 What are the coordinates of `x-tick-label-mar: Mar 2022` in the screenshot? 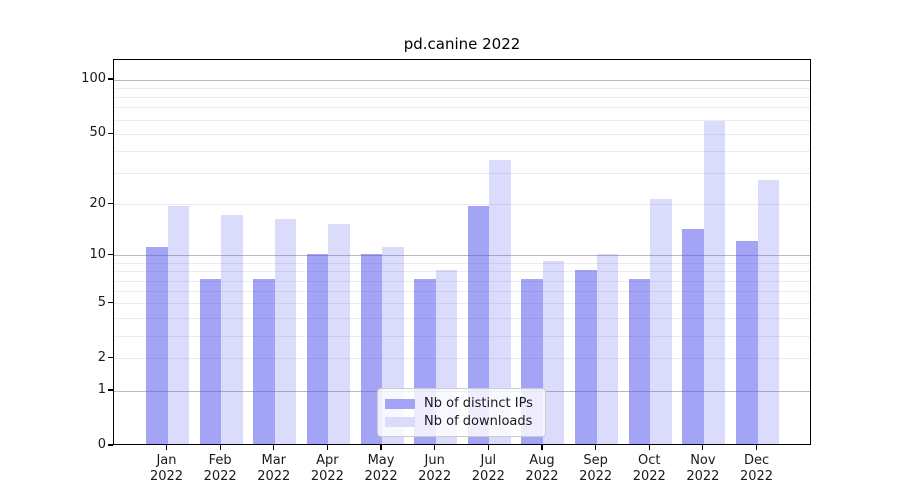 It's located at (274, 469).